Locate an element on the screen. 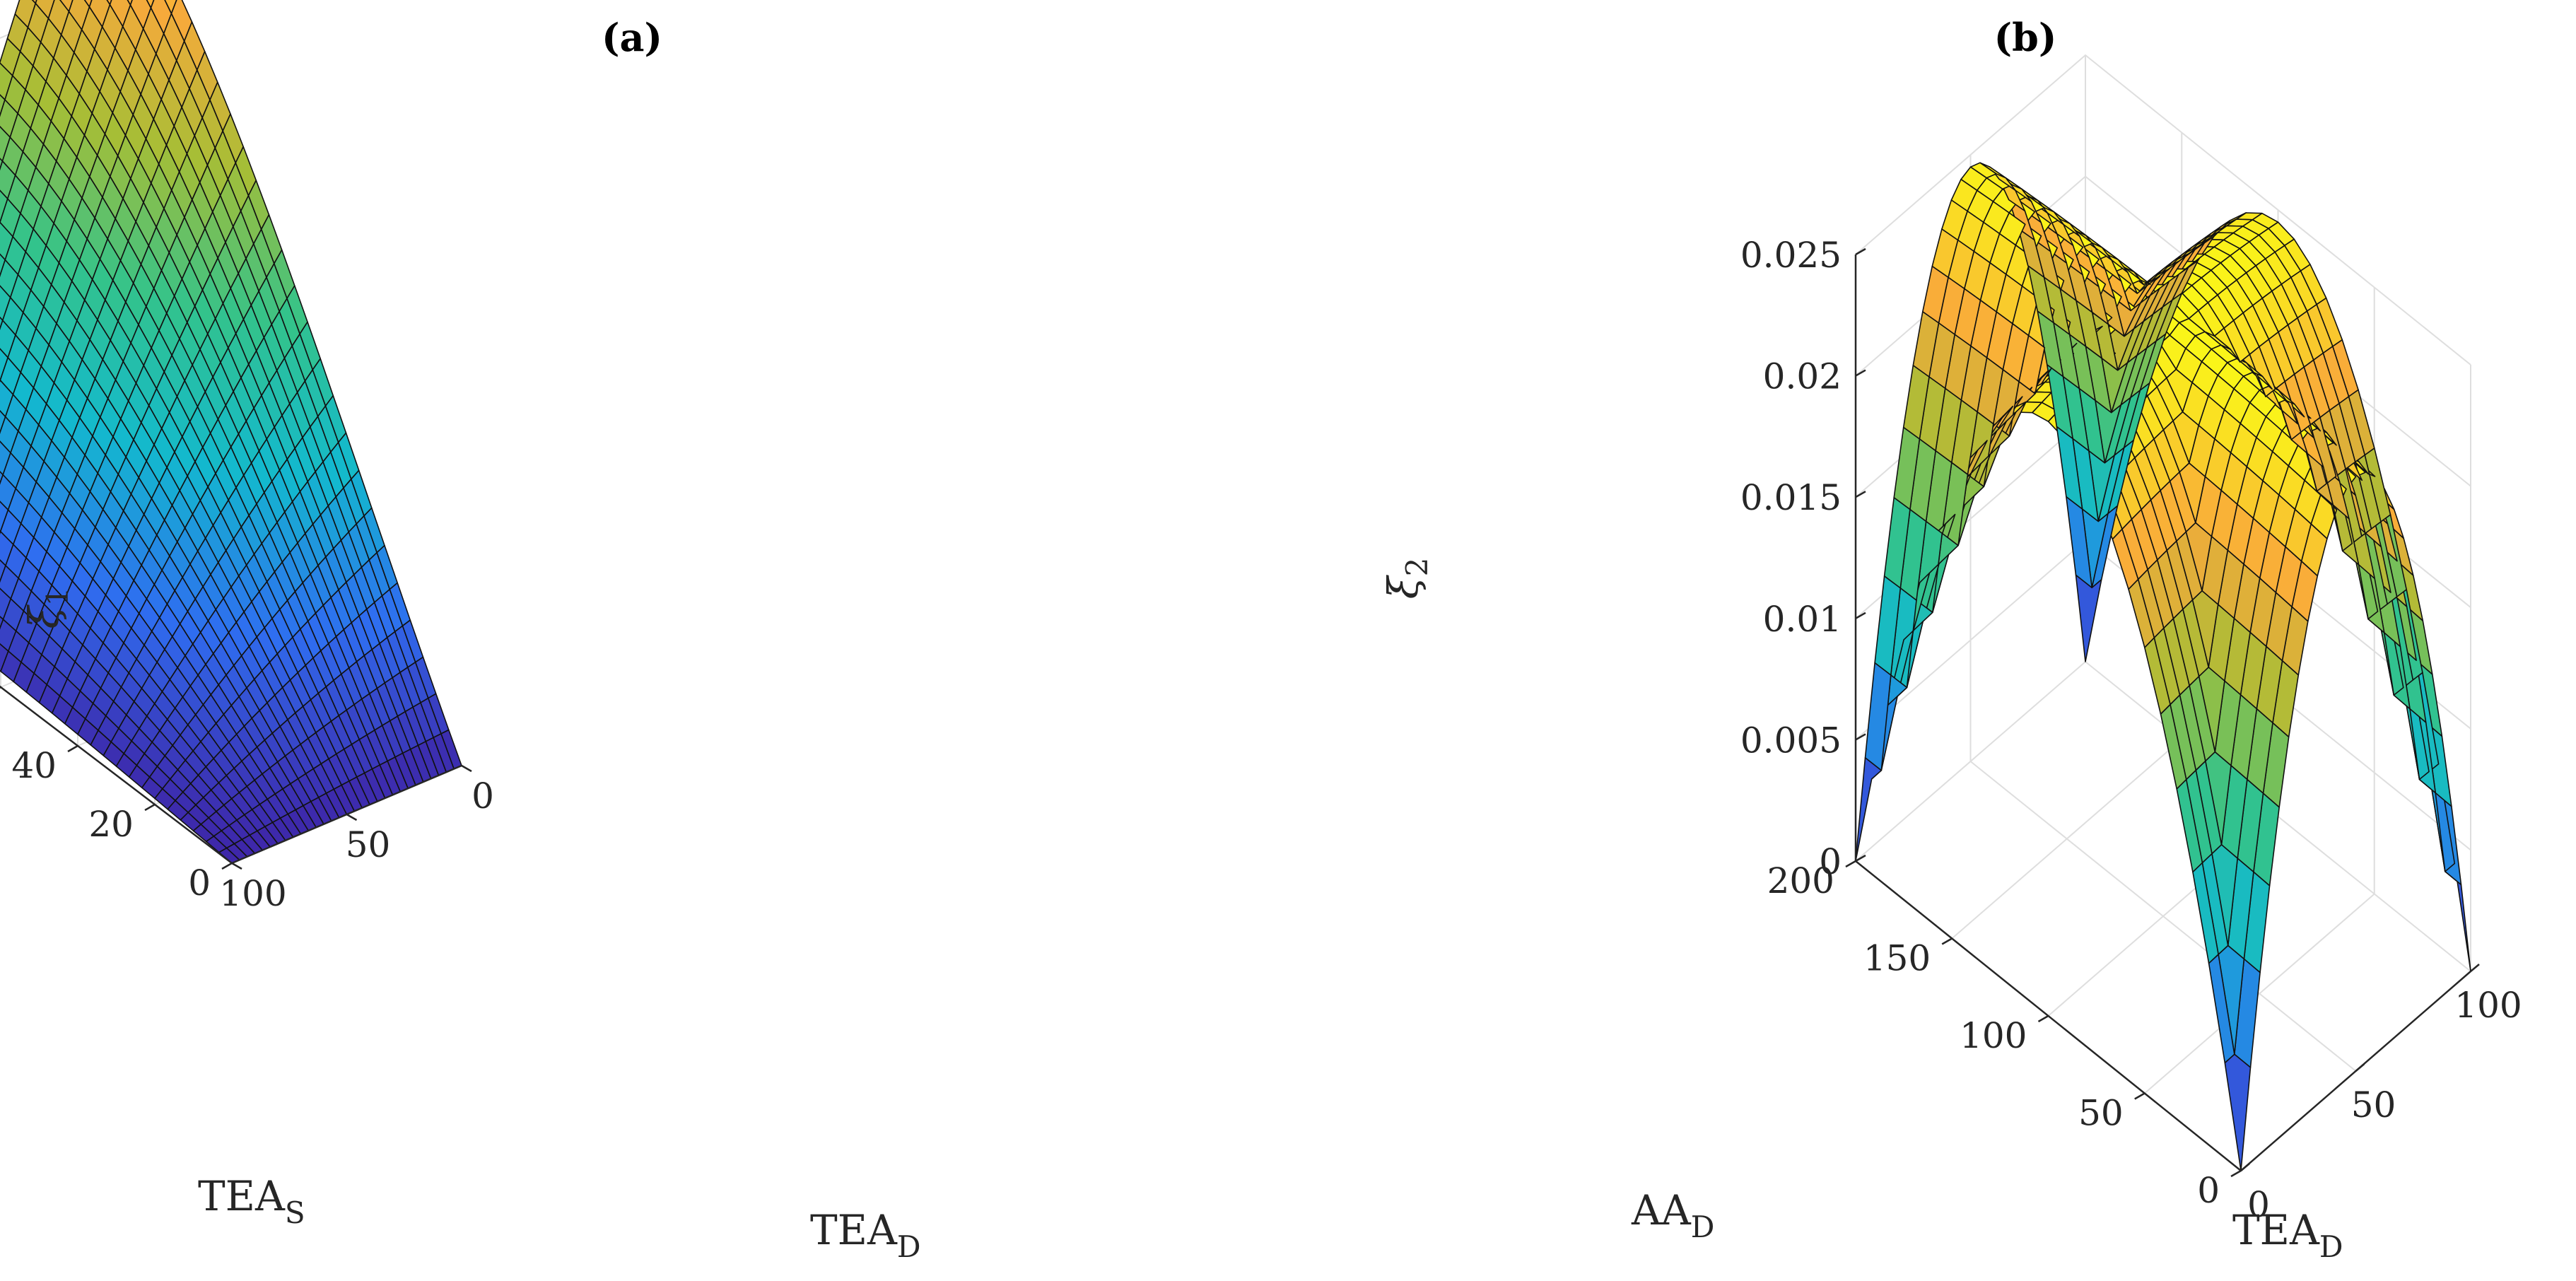 This screenshot has width=2576, height=1281. panel-a-y-tick-label: 40 is located at coordinates (34, 765).